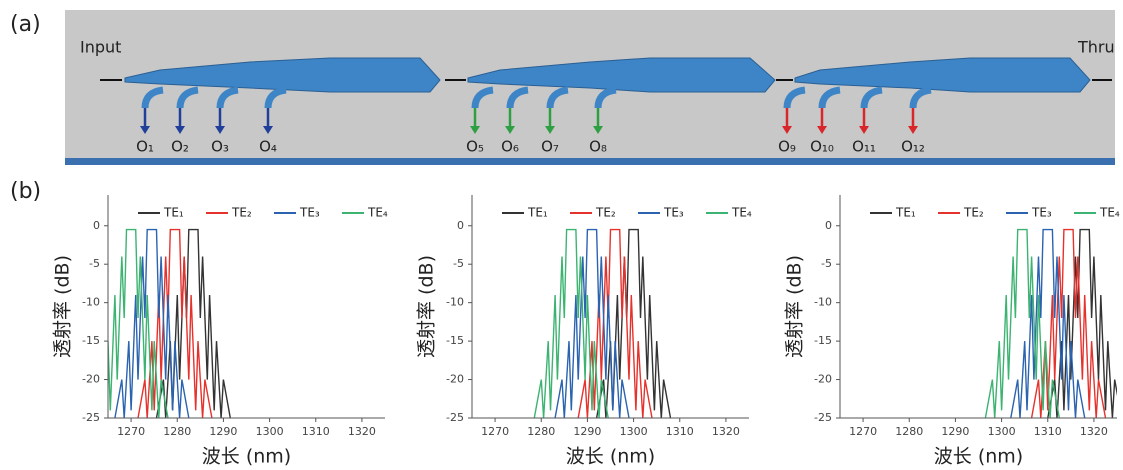 This screenshot has height=470, width=1123. I want to click on thru-label: Thru, so click(1096, 47).